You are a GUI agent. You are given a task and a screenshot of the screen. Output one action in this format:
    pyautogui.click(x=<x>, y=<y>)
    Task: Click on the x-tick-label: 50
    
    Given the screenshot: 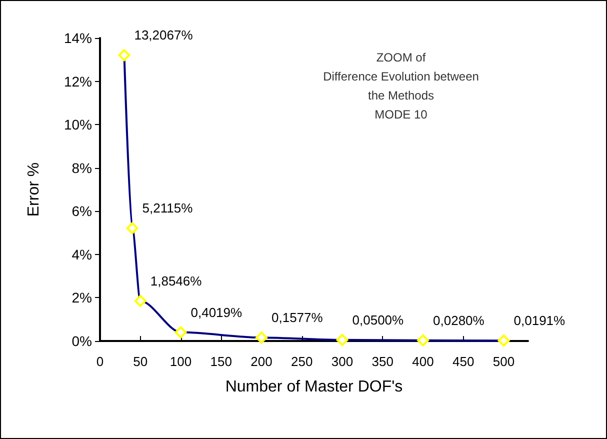 What is the action you would take?
    pyautogui.click(x=140, y=361)
    